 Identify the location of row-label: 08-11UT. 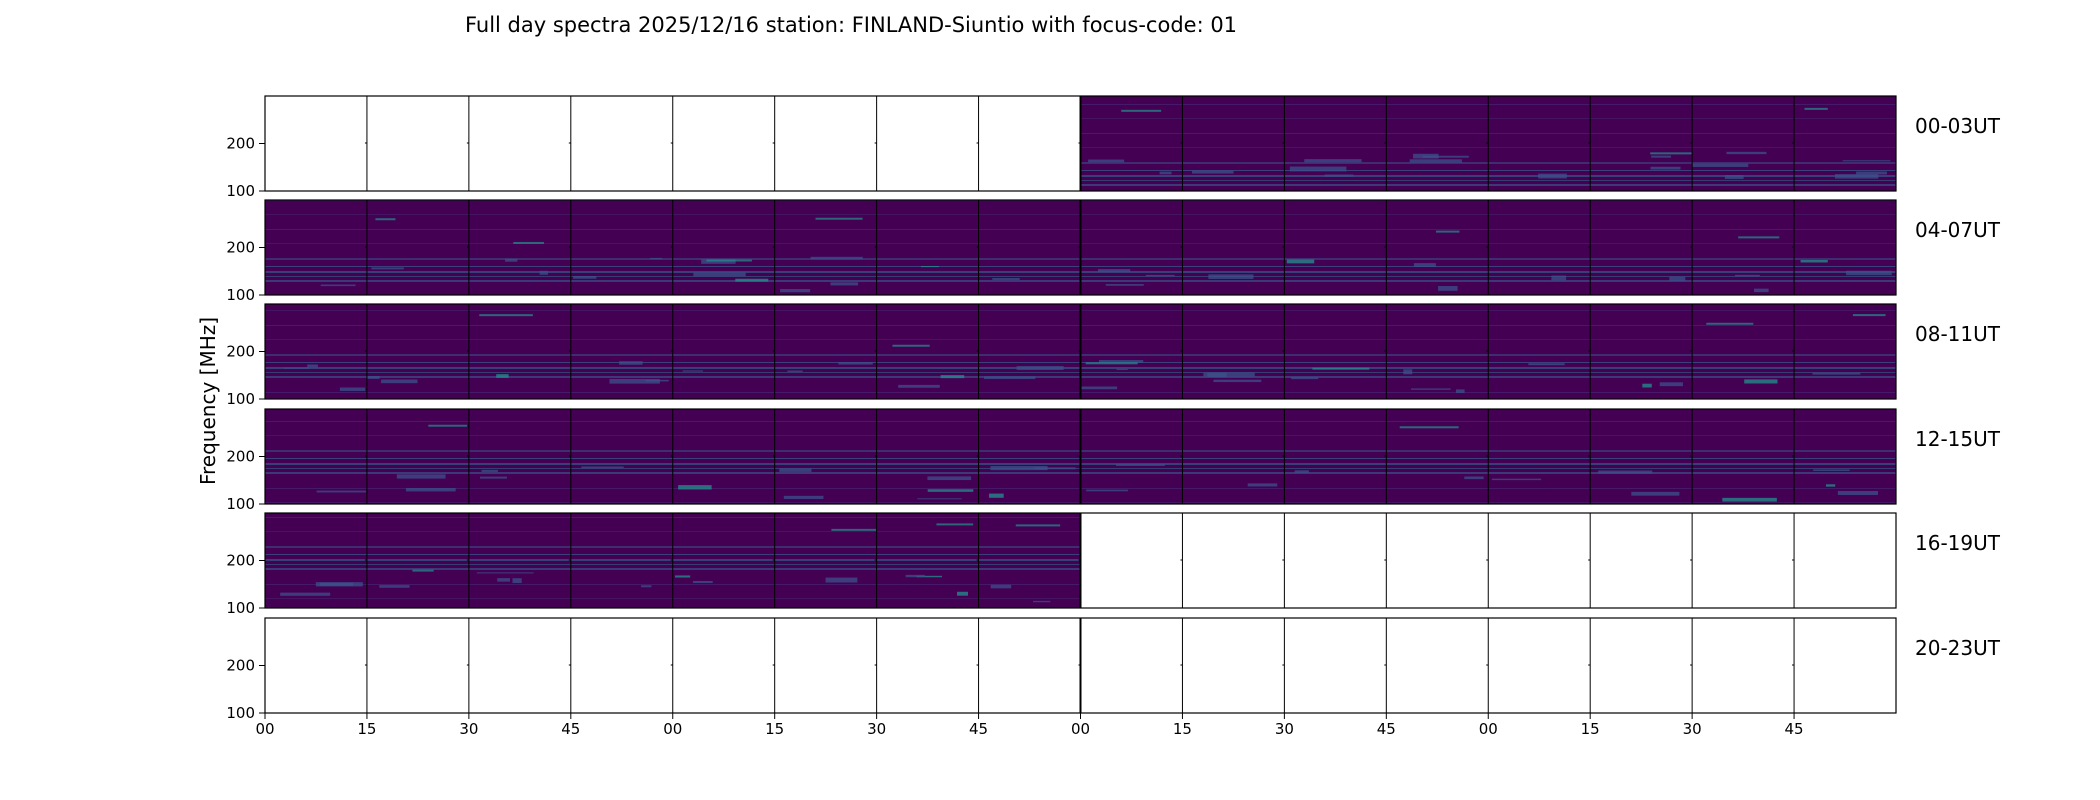
(1958, 334).